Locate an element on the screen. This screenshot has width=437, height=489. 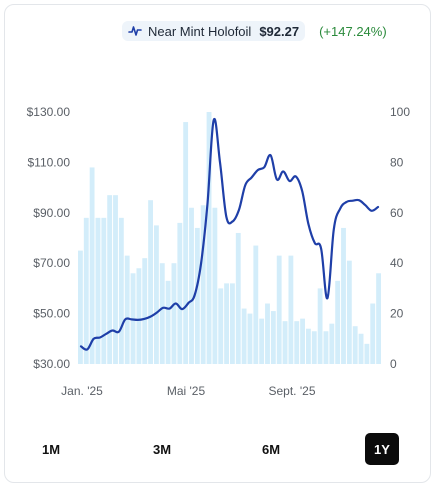
left-axis-tick-label: $50.00 is located at coordinates (51, 314).